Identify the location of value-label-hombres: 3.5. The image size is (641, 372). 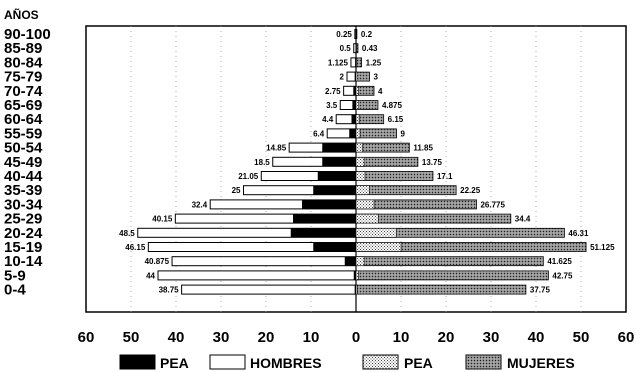
(332, 105).